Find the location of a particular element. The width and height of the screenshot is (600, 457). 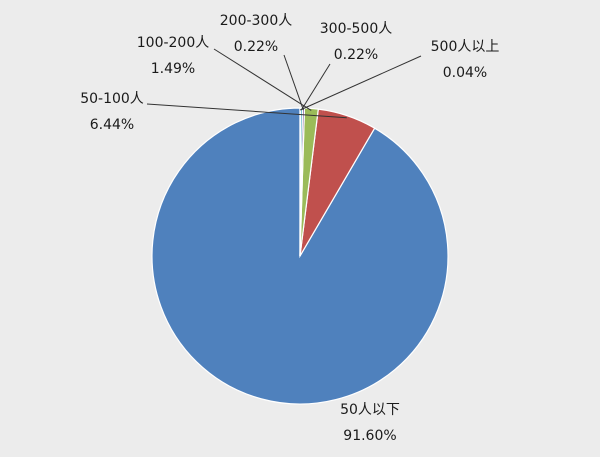

category-label-3: 100-200人 is located at coordinates (173, 43).